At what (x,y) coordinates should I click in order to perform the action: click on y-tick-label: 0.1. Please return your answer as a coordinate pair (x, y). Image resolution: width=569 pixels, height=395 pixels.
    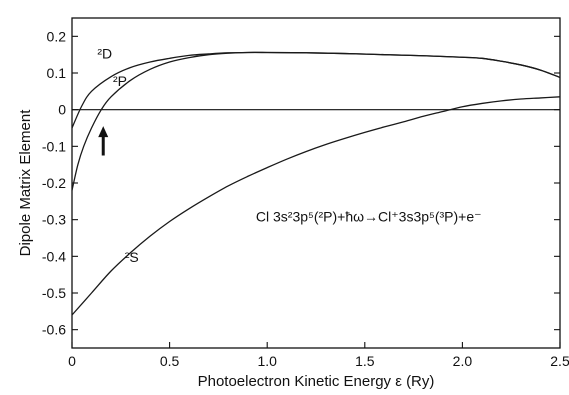
    Looking at the image, I should click on (57, 73).